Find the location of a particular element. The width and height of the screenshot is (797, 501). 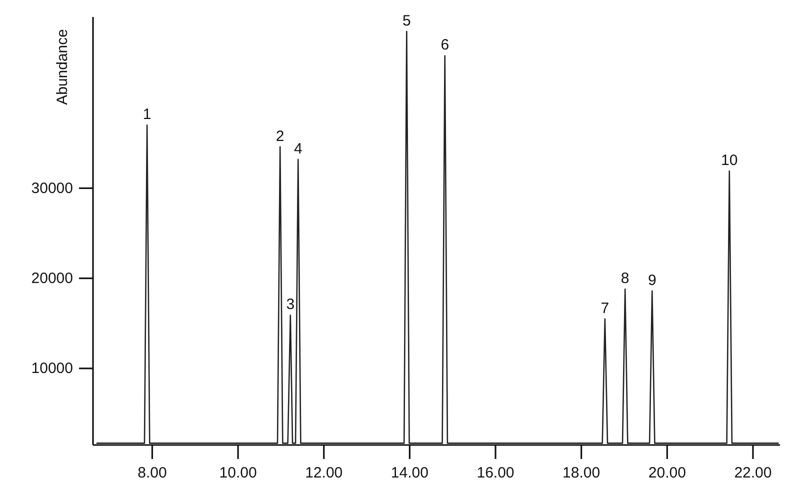

x-tick-label: 18.00 is located at coordinates (581, 473).